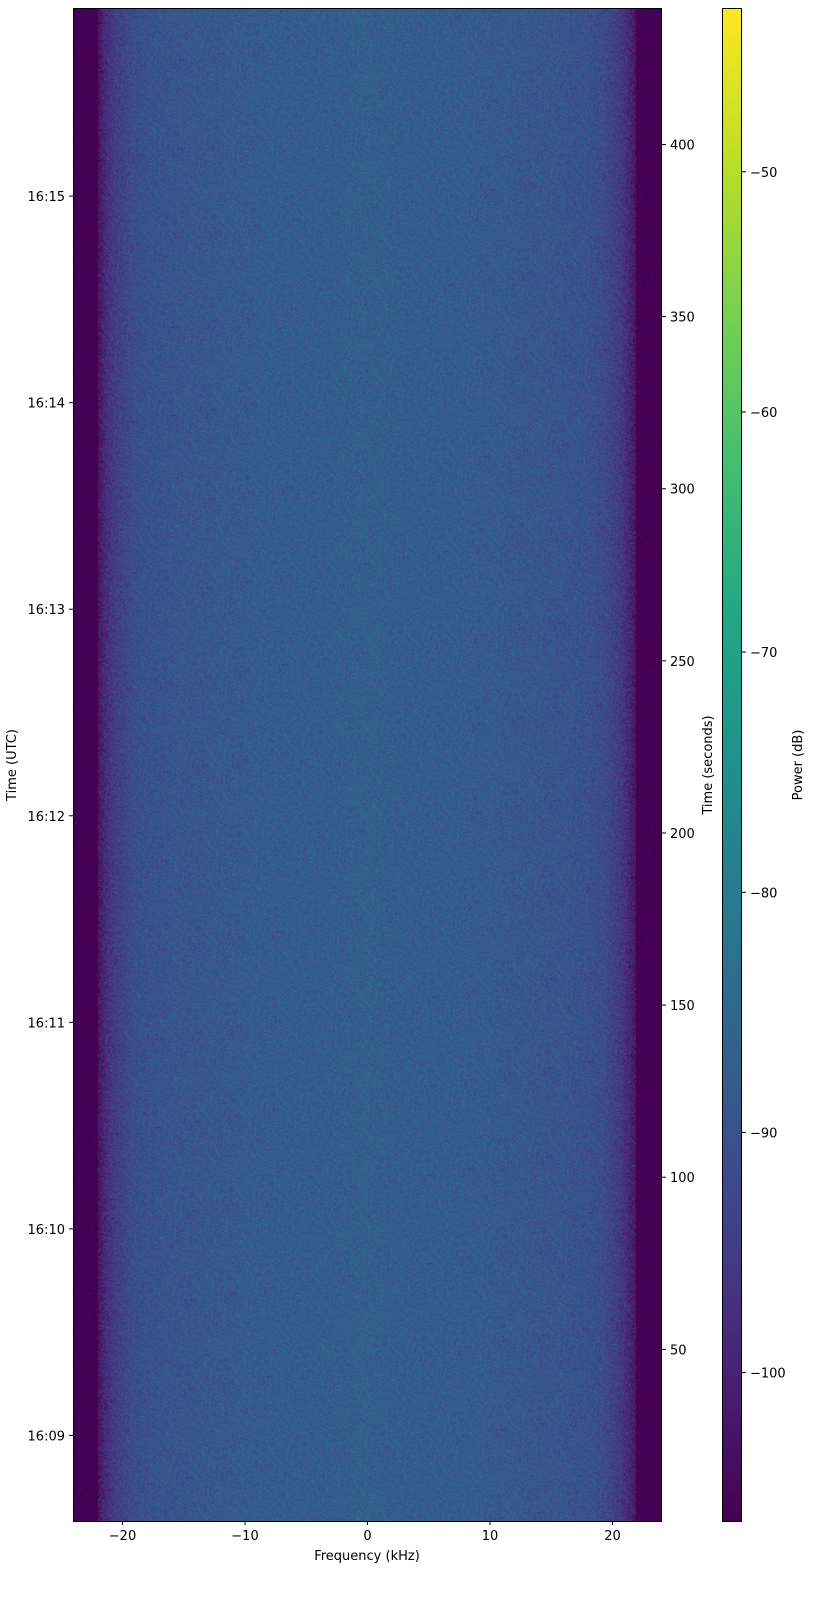  Describe the element at coordinates (682, 1006) in the screenshot. I see `y-right-tick-label: 150` at that location.